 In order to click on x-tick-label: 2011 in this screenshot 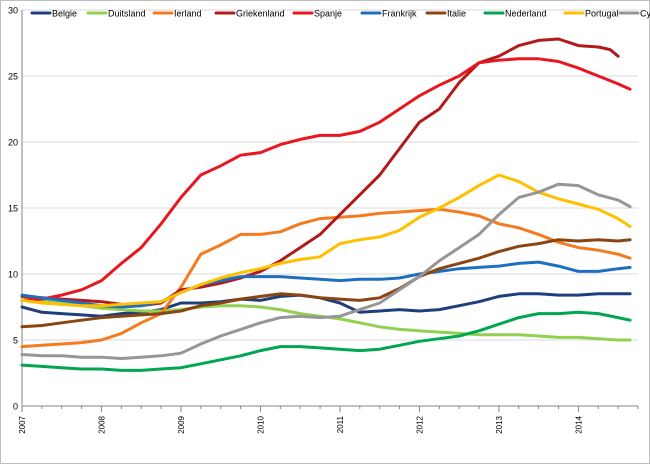, I will do `click(340, 424)`.